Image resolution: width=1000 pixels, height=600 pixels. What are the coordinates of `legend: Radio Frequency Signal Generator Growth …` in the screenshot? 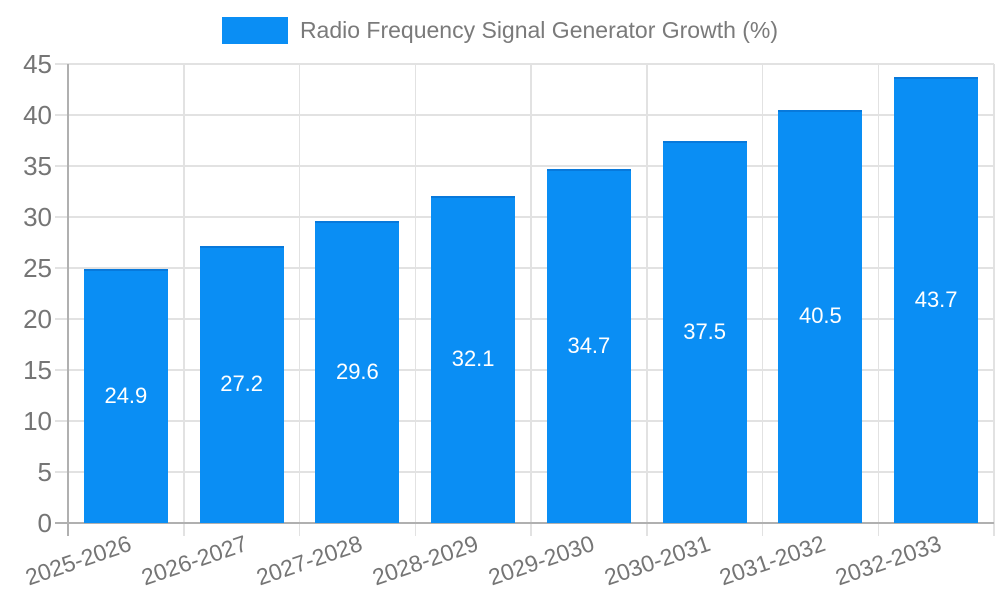 It's located at (500, 30).